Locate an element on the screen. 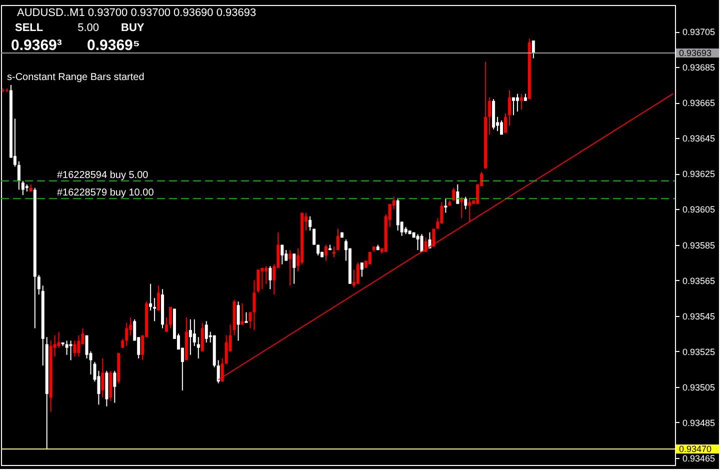  y-tick-label: 0.93545 is located at coordinates (699, 316).